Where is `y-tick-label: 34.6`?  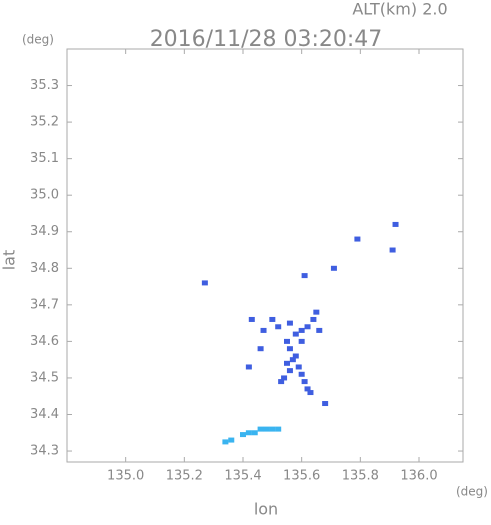
y-tick-label: 34.6 is located at coordinates (44, 341).